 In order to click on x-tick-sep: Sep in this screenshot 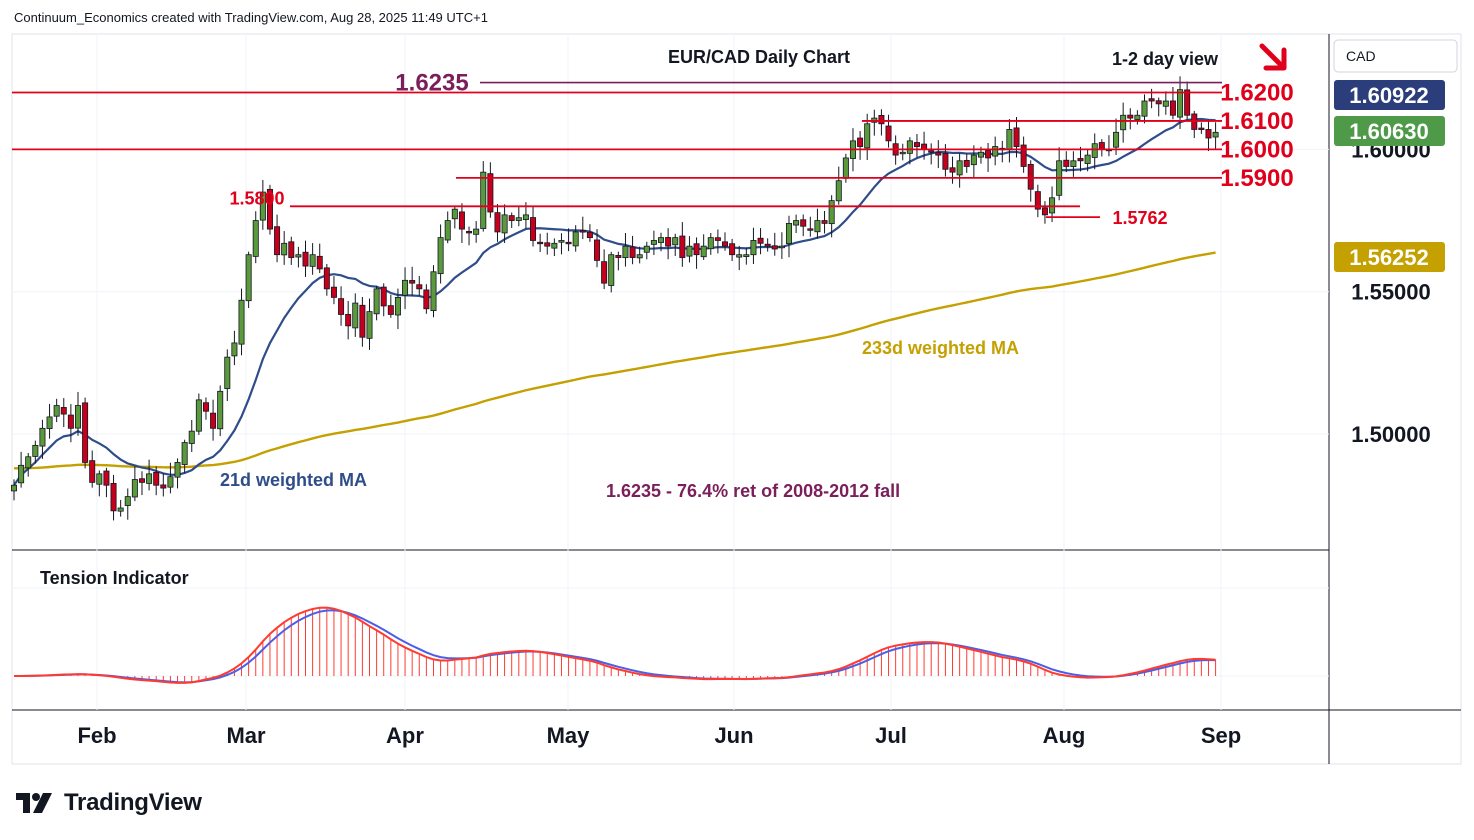, I will do `click(1221, 735)`.